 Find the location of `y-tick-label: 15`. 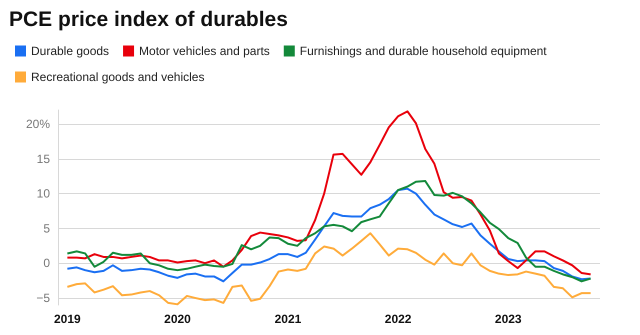

y-tick-label: 15 is located at coordinates (43, 159).